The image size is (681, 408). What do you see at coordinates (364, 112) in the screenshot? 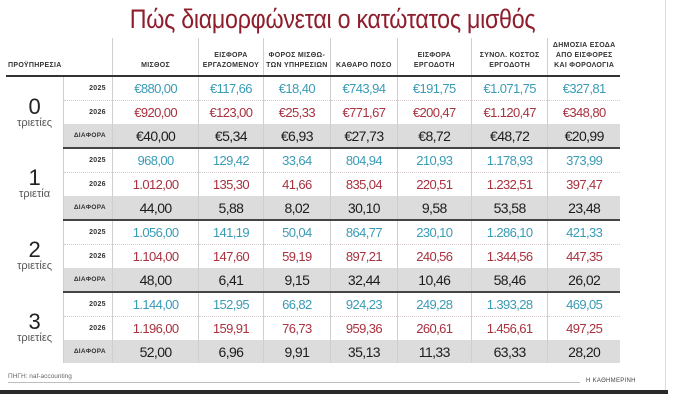
I see `cell-net-amount: €771,67` at bounding box center [364, 112].